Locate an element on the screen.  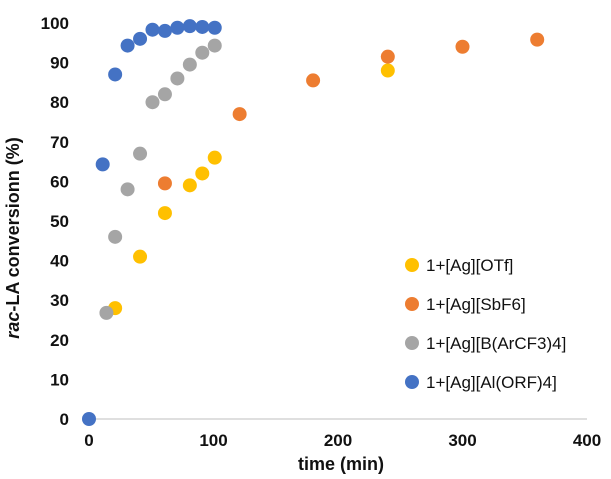
legend-entry: 1+[Ag][B(ArCF3)4] is located at coordinates (485, 343).